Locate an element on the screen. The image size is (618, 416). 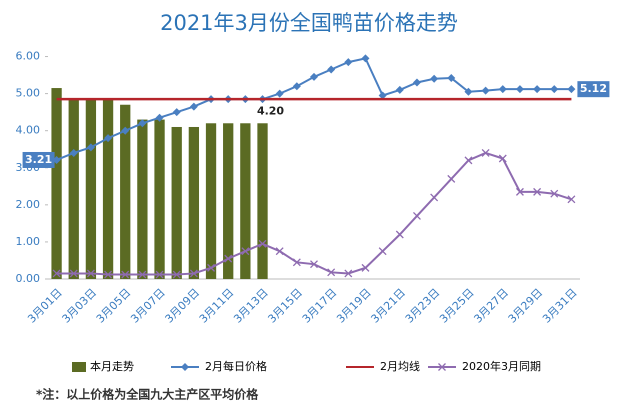
x-tick-label: 3月17日 is located at coordinates (320, 306).